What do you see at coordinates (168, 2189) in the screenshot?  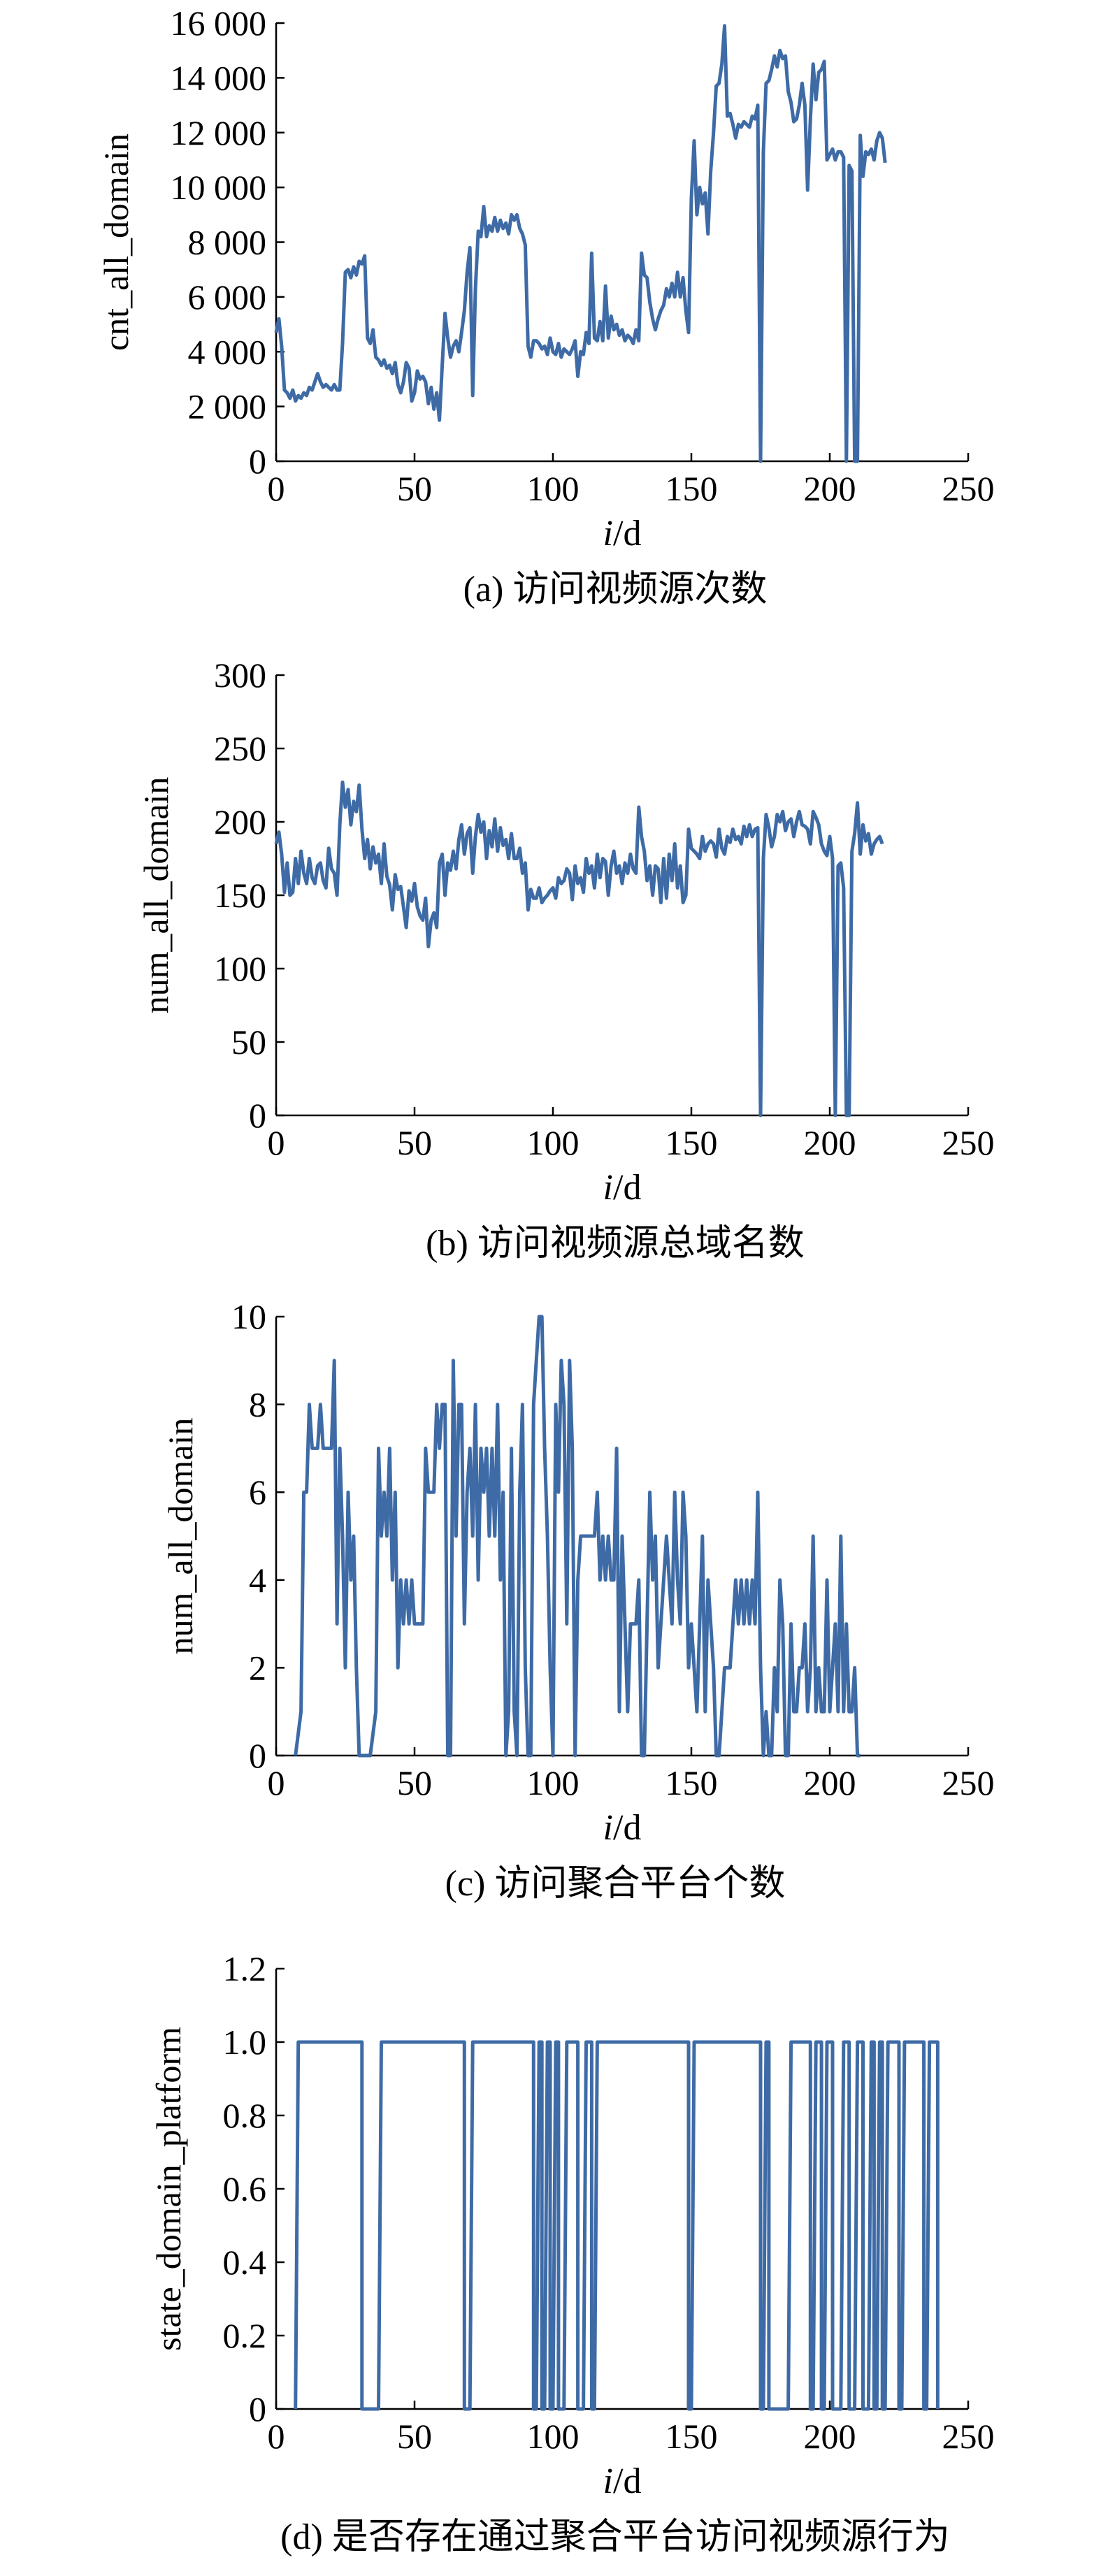 I see `y-axis-label: state_domain_platform` at bounding box center [168, 2189].